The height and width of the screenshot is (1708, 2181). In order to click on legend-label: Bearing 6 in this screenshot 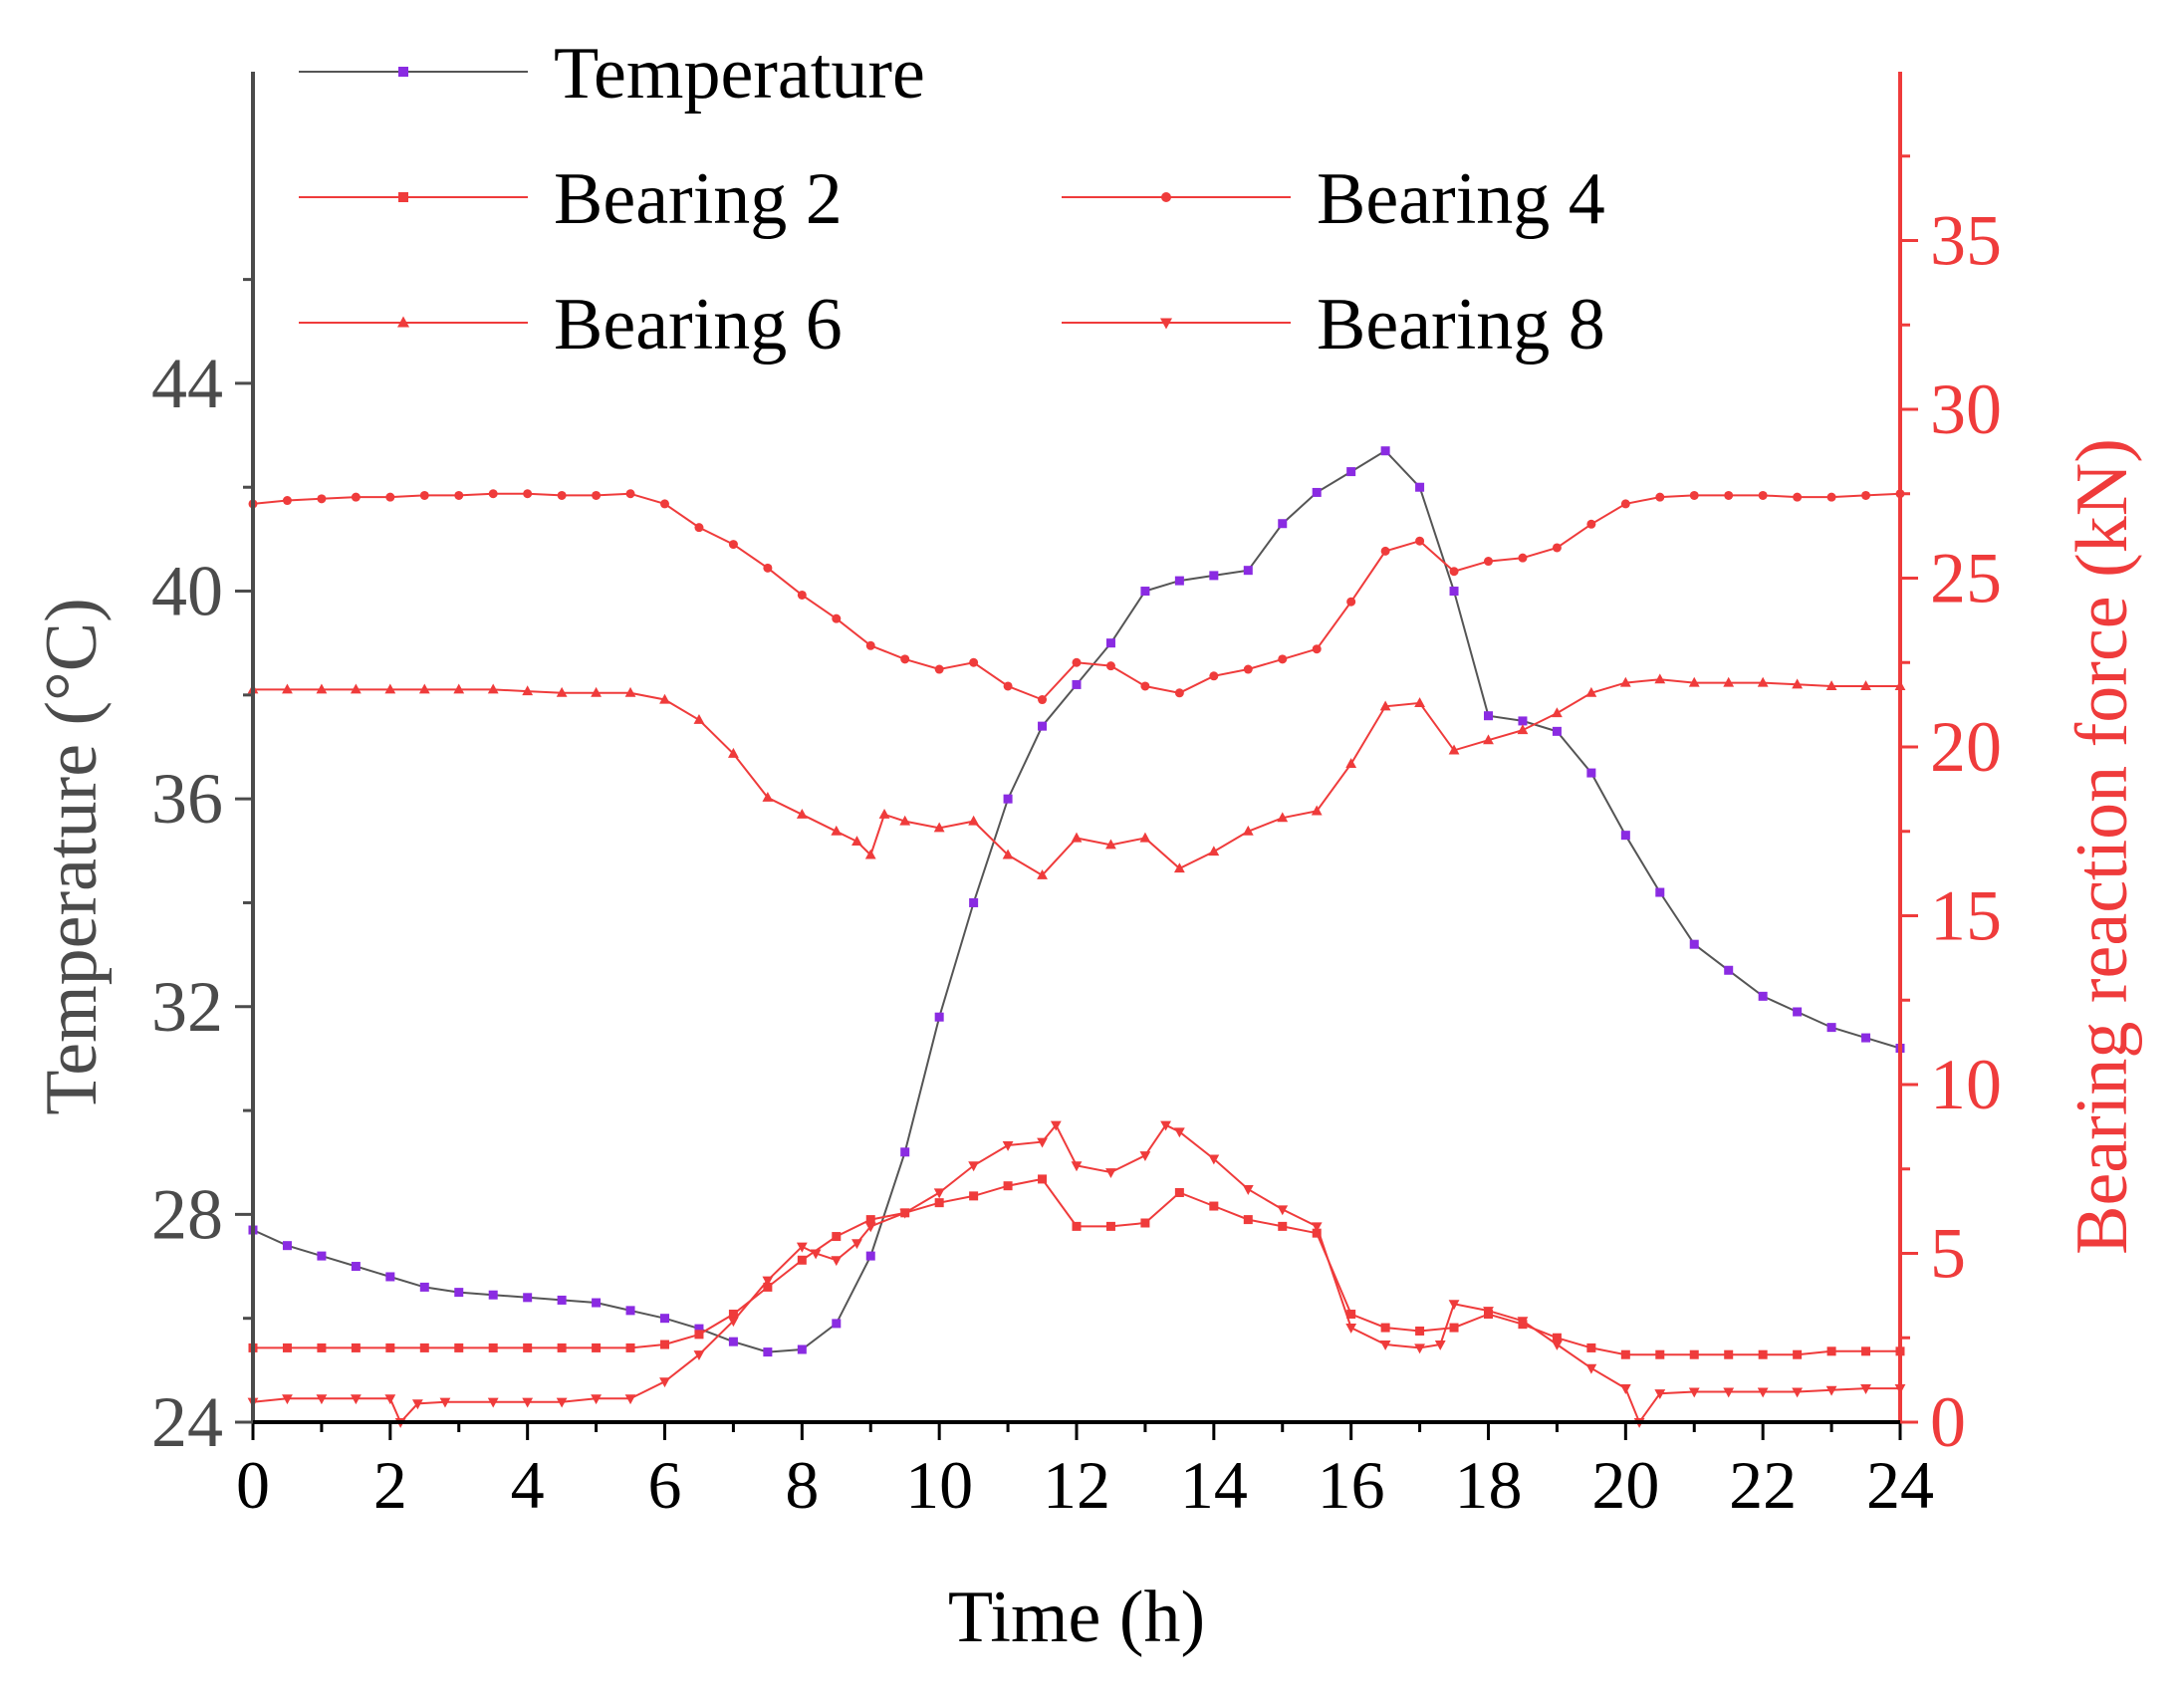, I will do `click(699, 325)`.